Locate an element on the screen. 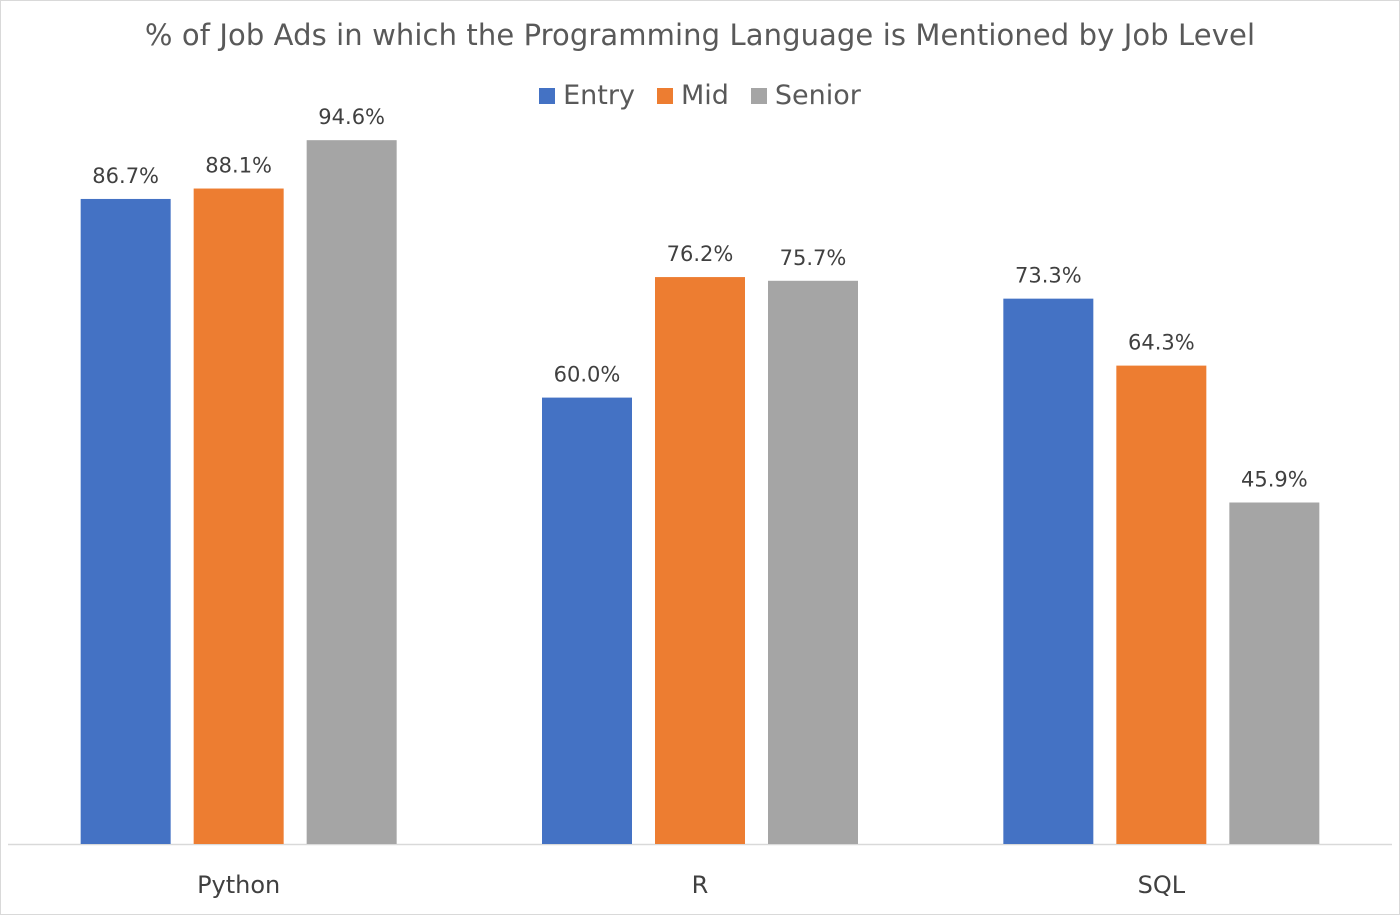 The width and height of the screenshot is (1400, 915). bar-mid-r is located at coordinates (700, 560).